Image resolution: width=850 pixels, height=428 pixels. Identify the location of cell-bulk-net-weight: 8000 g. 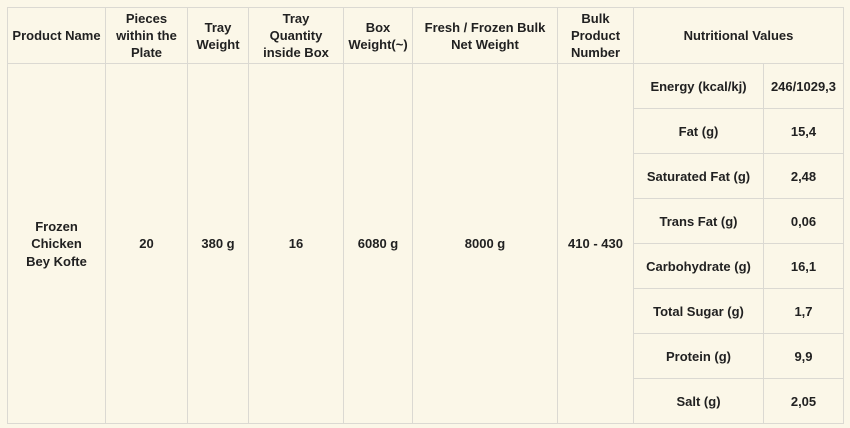
(485, 244).